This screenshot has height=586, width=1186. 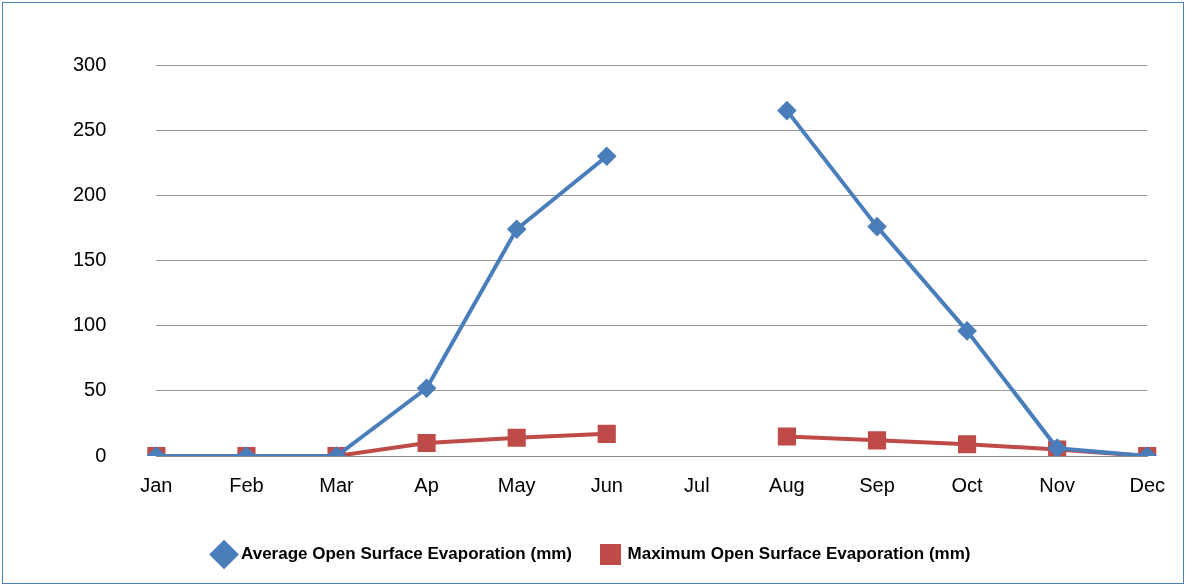 I want to click on y-tick-label: 300, so click(x=89, y=63).